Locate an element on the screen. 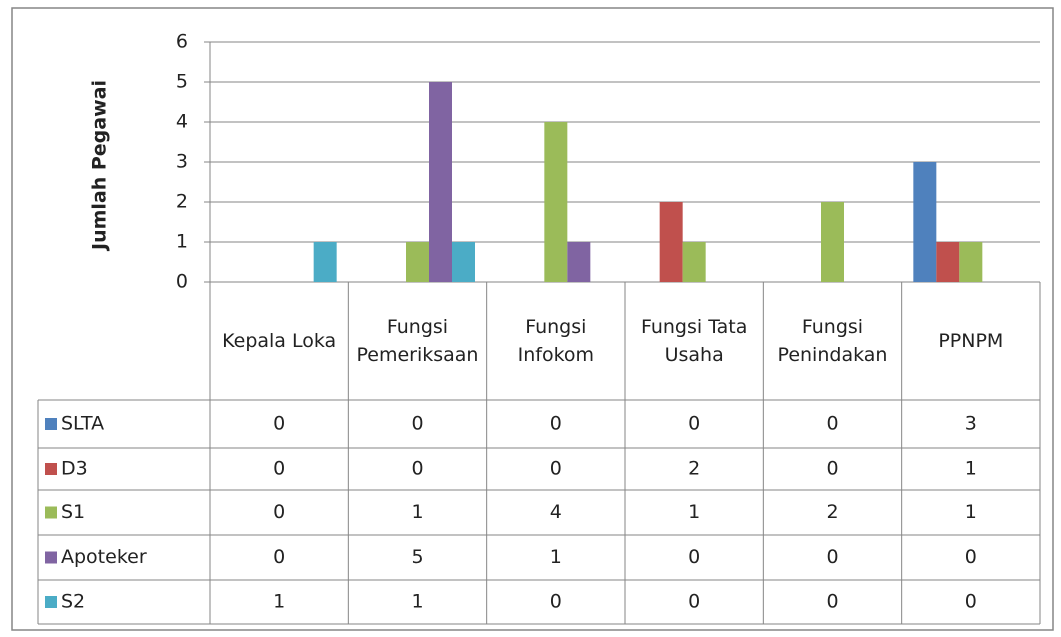  category-cell: PPNPM is located at coordinates (971, 341).